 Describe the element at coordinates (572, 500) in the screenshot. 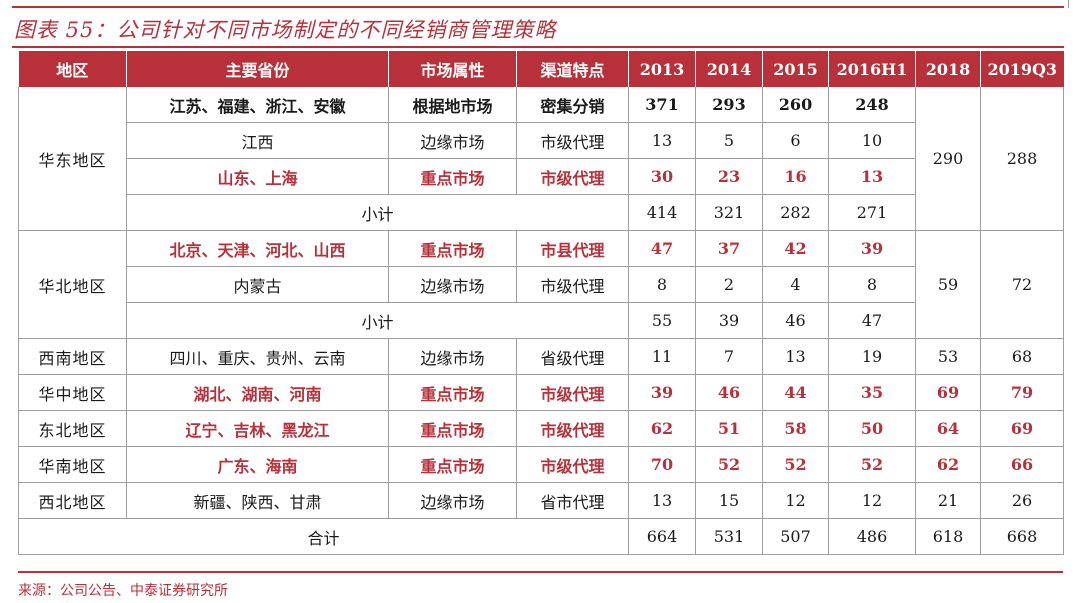

I see `channel-cell: 省市代理` at that location.